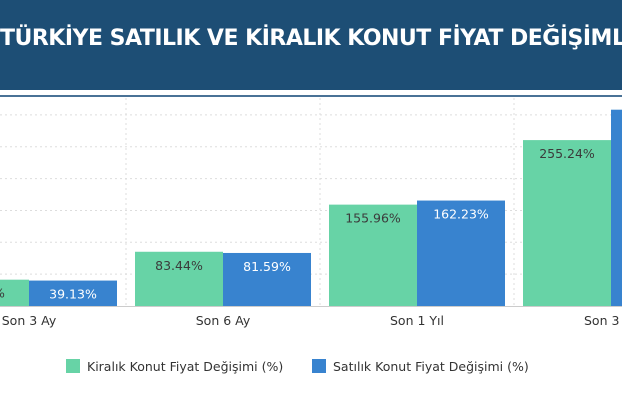  What do you see at coordinates (223, 320) in the screenshot?
I see `x-tick-label: Son 6 Ay` at bounding box center [223, 320].